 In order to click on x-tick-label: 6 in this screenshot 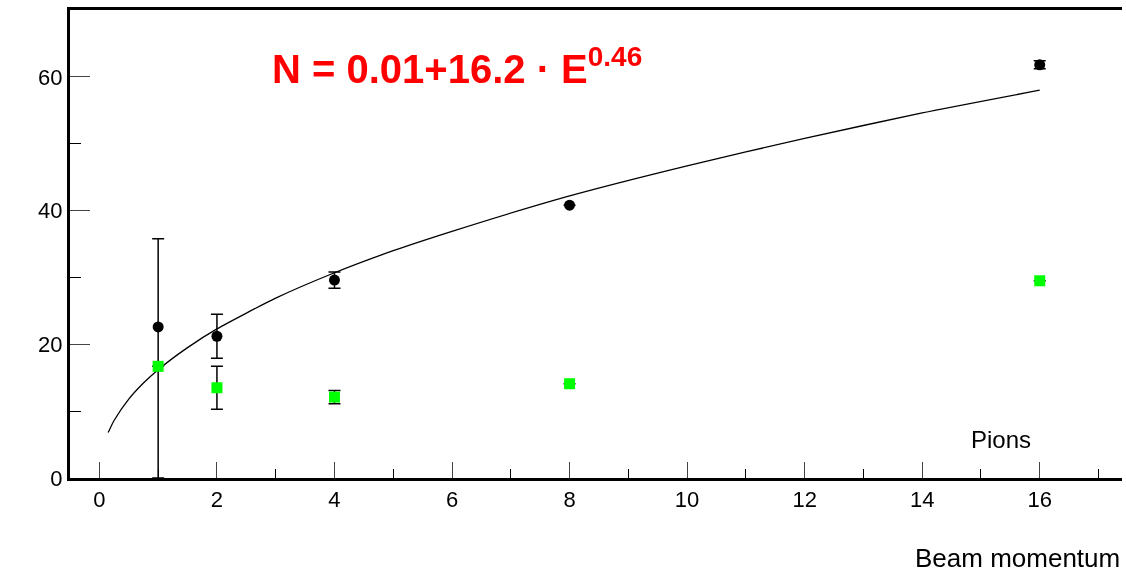, I will do `click(452, 500)`.